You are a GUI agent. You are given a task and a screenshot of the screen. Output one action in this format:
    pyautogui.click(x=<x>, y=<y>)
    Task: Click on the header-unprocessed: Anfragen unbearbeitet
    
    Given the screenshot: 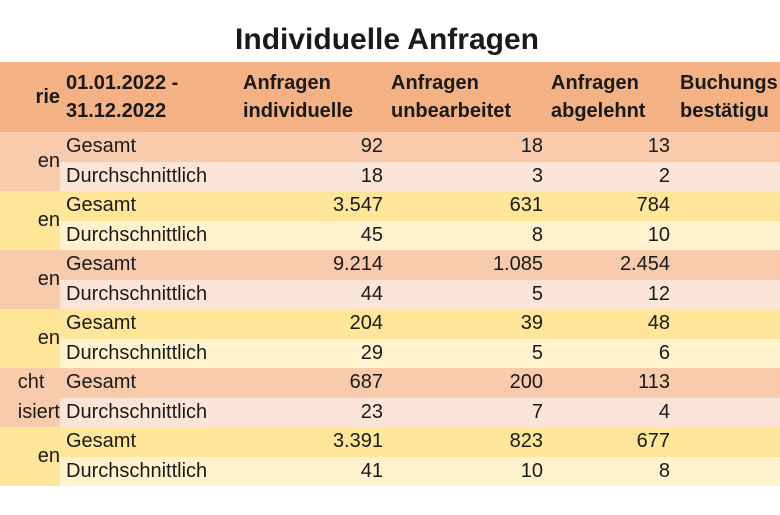 What is the action you would take?
    pyautogui.click(x=451, y=97)
    